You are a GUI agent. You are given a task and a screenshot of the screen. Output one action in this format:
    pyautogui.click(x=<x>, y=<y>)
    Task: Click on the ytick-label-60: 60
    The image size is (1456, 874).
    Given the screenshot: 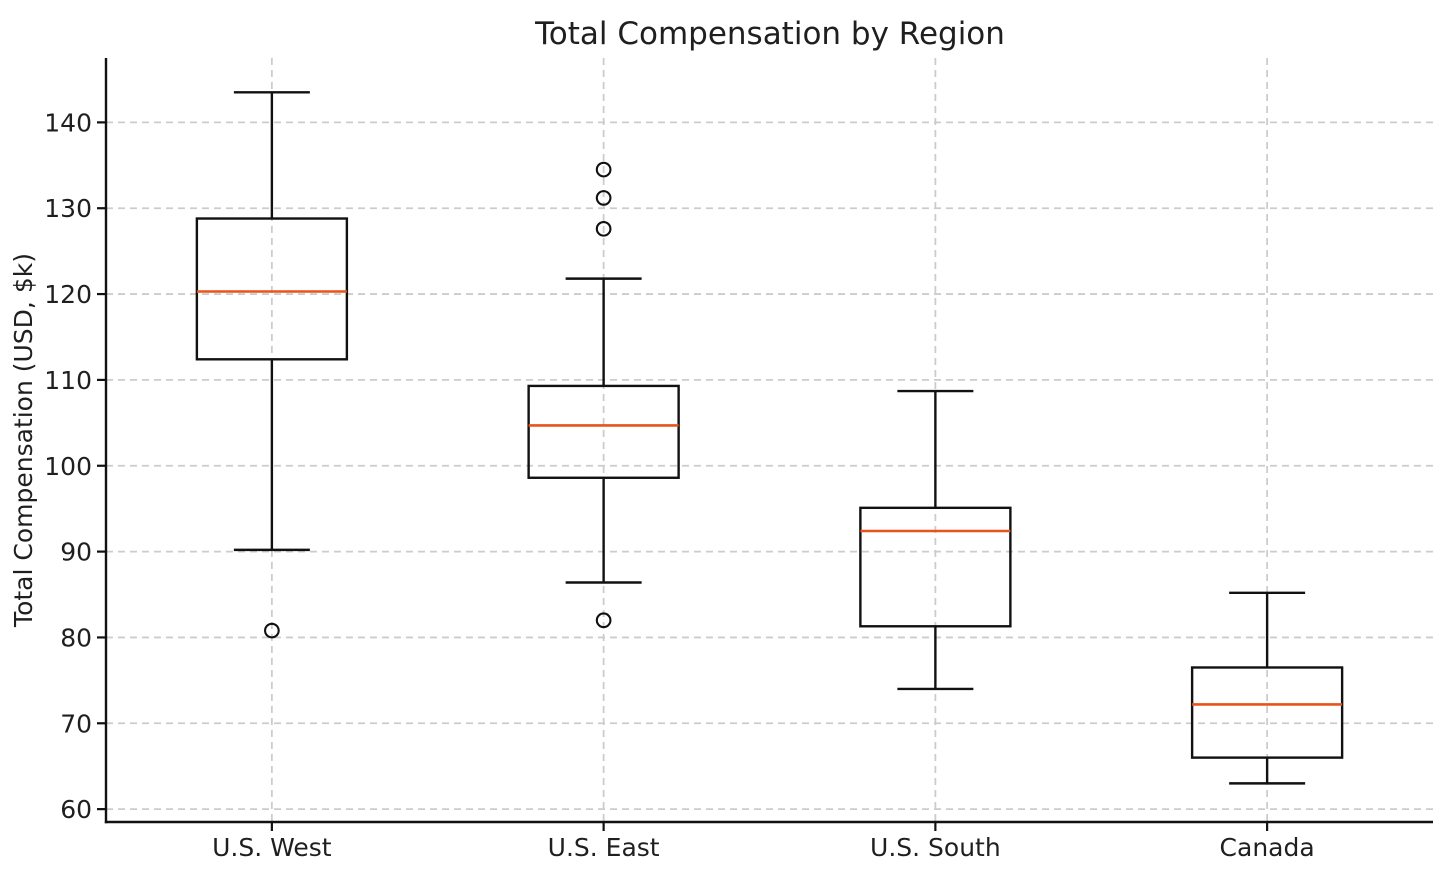 What is the action you would take?
    pyautogui.click(x=76, y=809)
    